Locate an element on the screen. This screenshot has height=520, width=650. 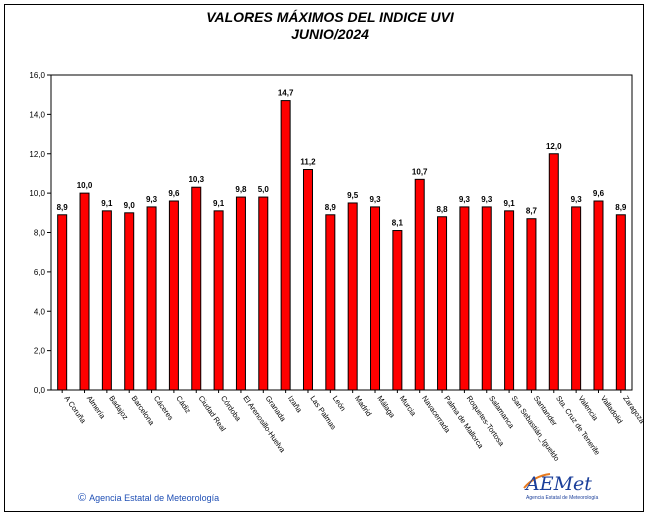
data-label: 12,0 is located at coordinates (554, 146).